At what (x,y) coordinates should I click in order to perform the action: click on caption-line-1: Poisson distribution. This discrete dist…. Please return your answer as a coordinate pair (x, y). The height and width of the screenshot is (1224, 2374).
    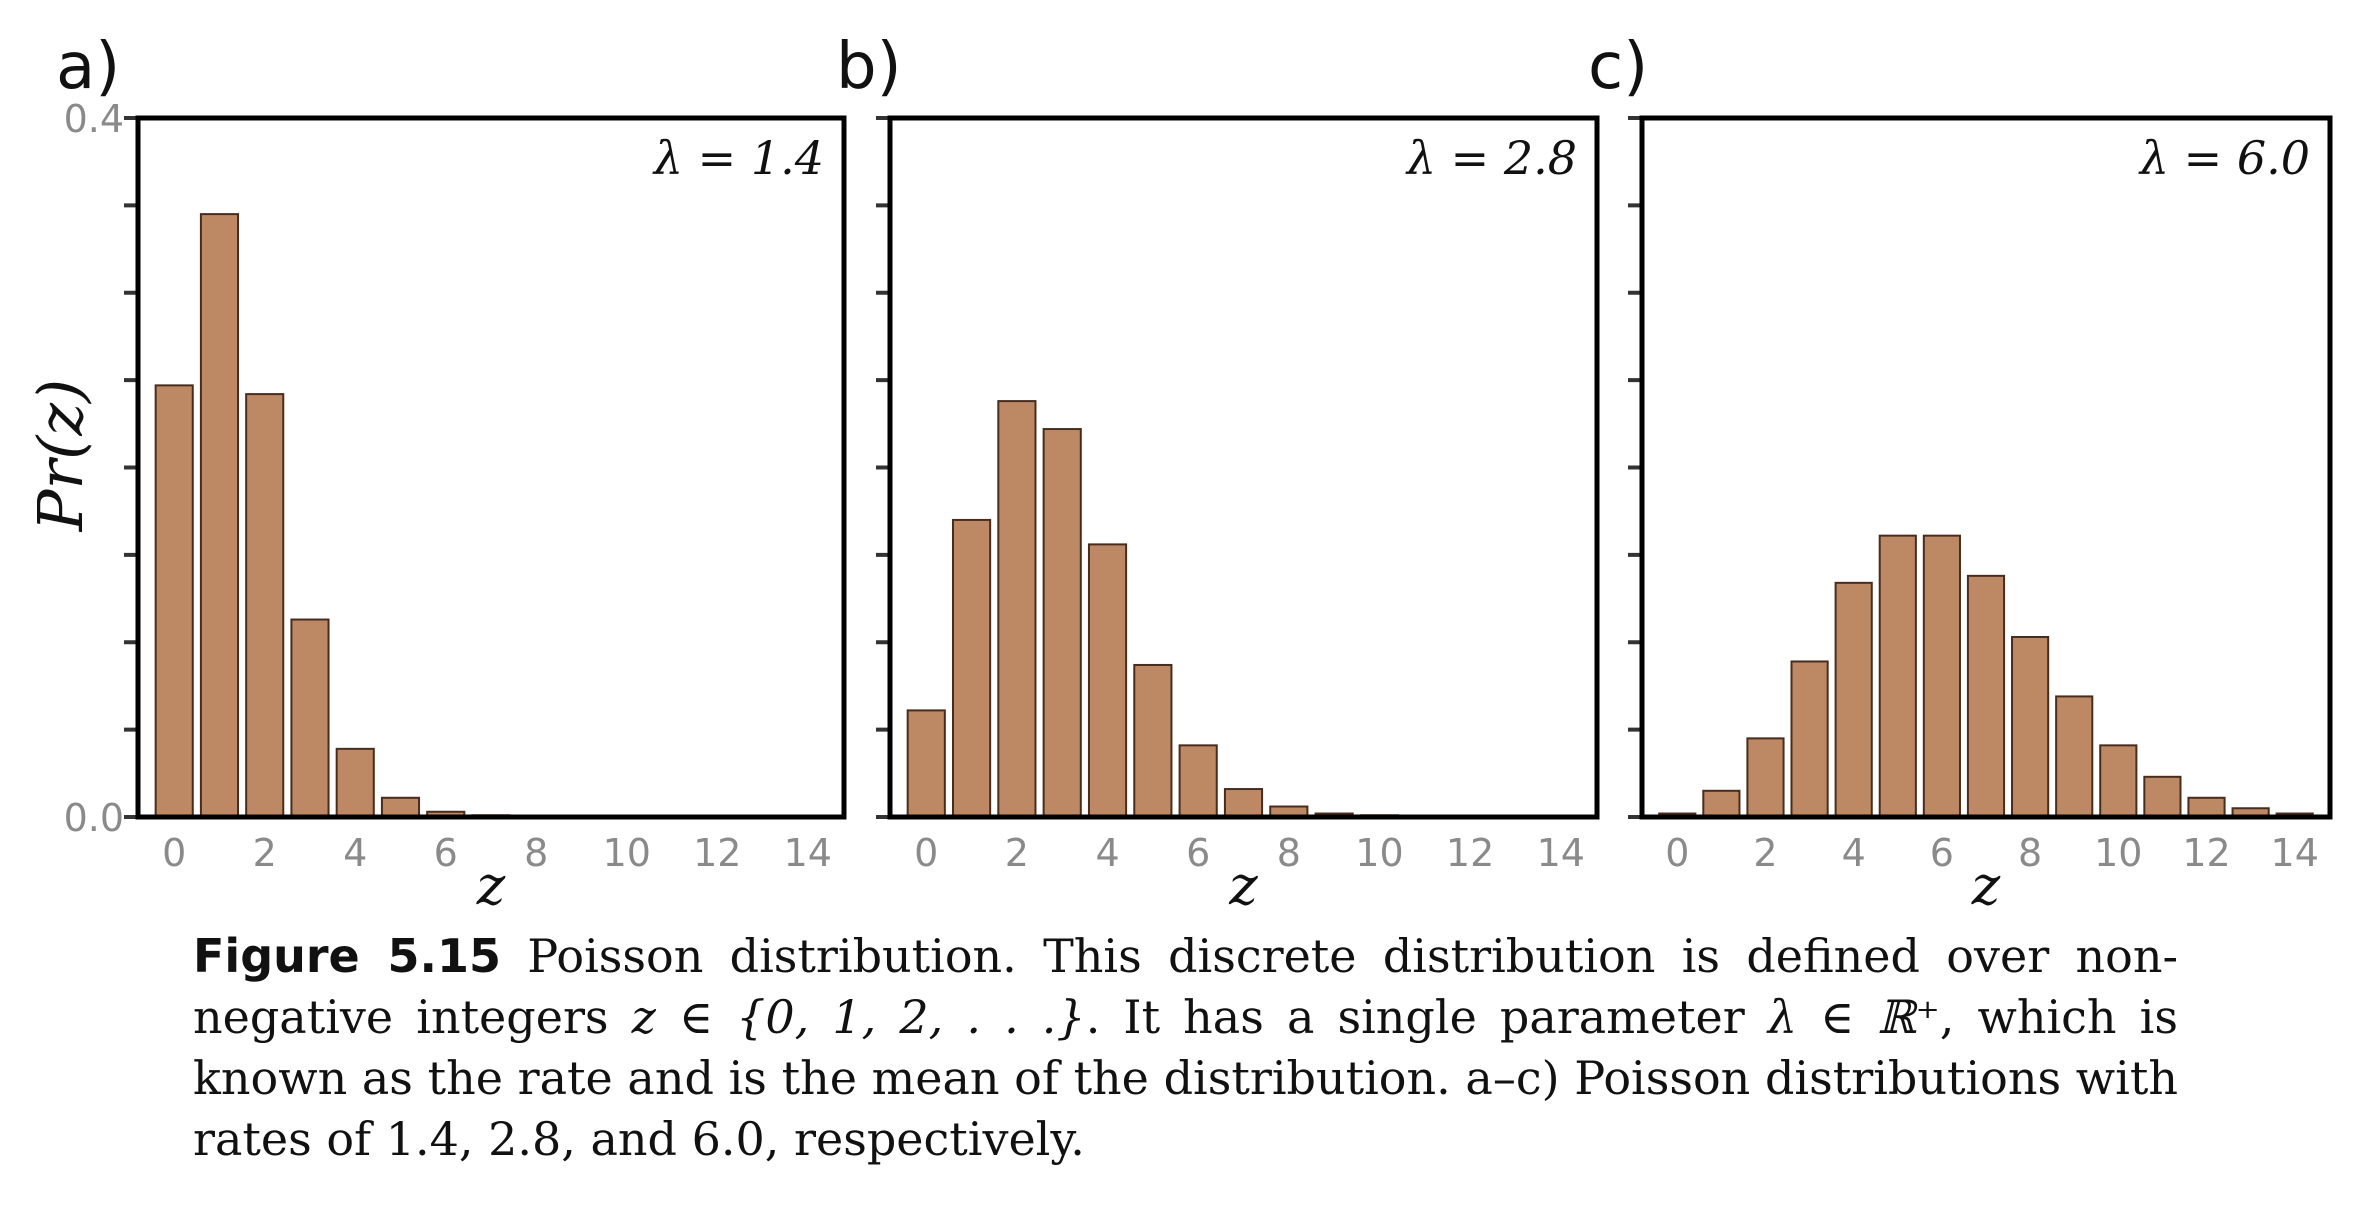
    Looking at the image, I should click on (1352, 956).